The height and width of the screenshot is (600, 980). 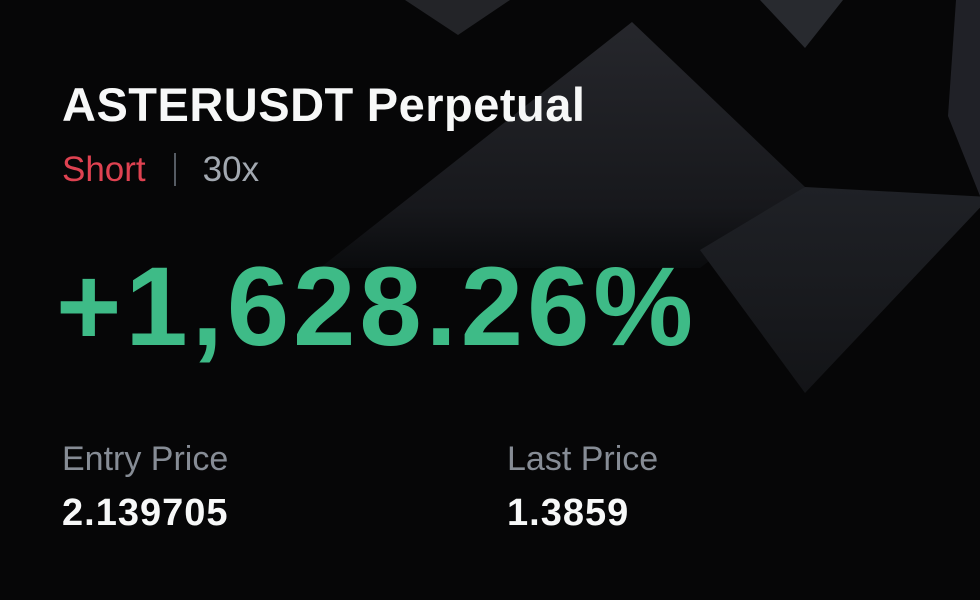 I want to click on symbol-label: ASTERUSDT, so click(x=208, y=104).